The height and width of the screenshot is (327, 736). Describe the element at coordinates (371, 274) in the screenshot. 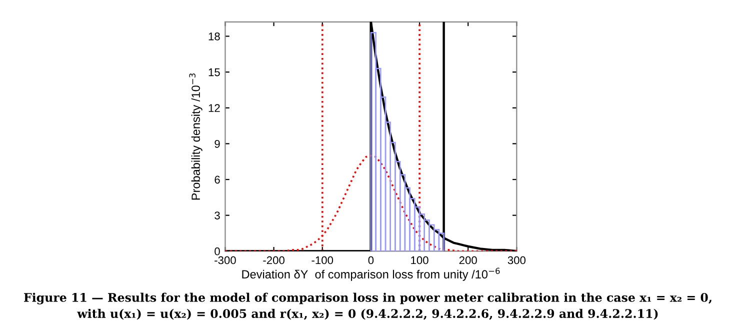

I see `x-axis-title: Deviation δY of comparison loss from unity /10$^{−6}$` at that location.